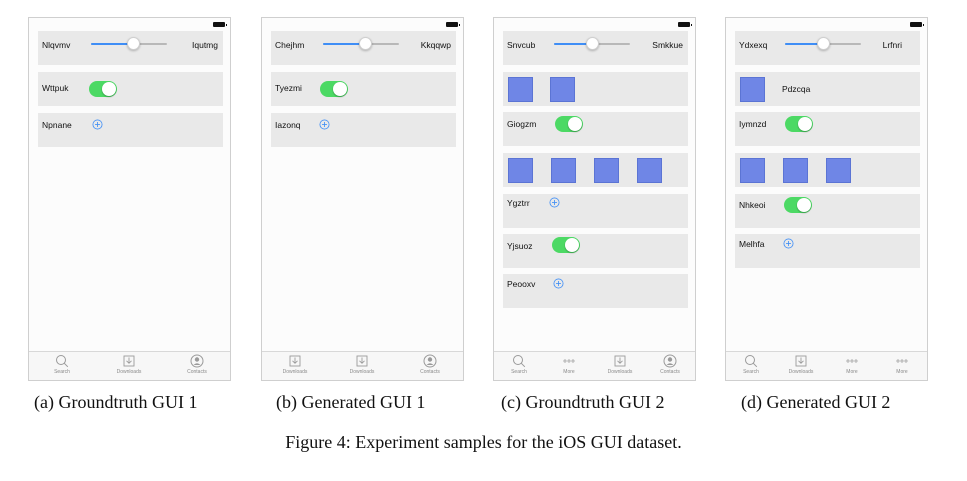  I want to click on toggle-row: Iymnzd, so click(827, 129).